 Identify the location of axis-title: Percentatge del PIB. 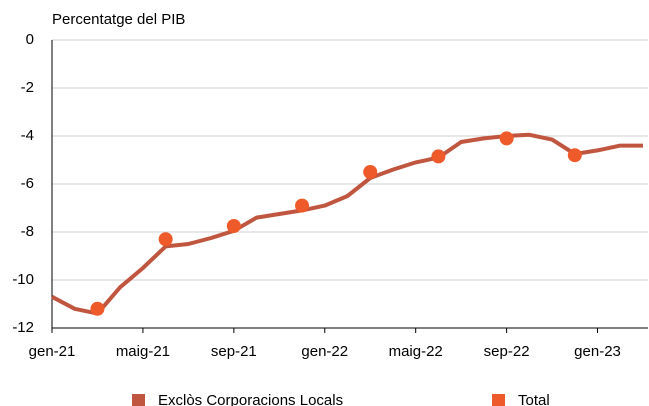
(118, 19).